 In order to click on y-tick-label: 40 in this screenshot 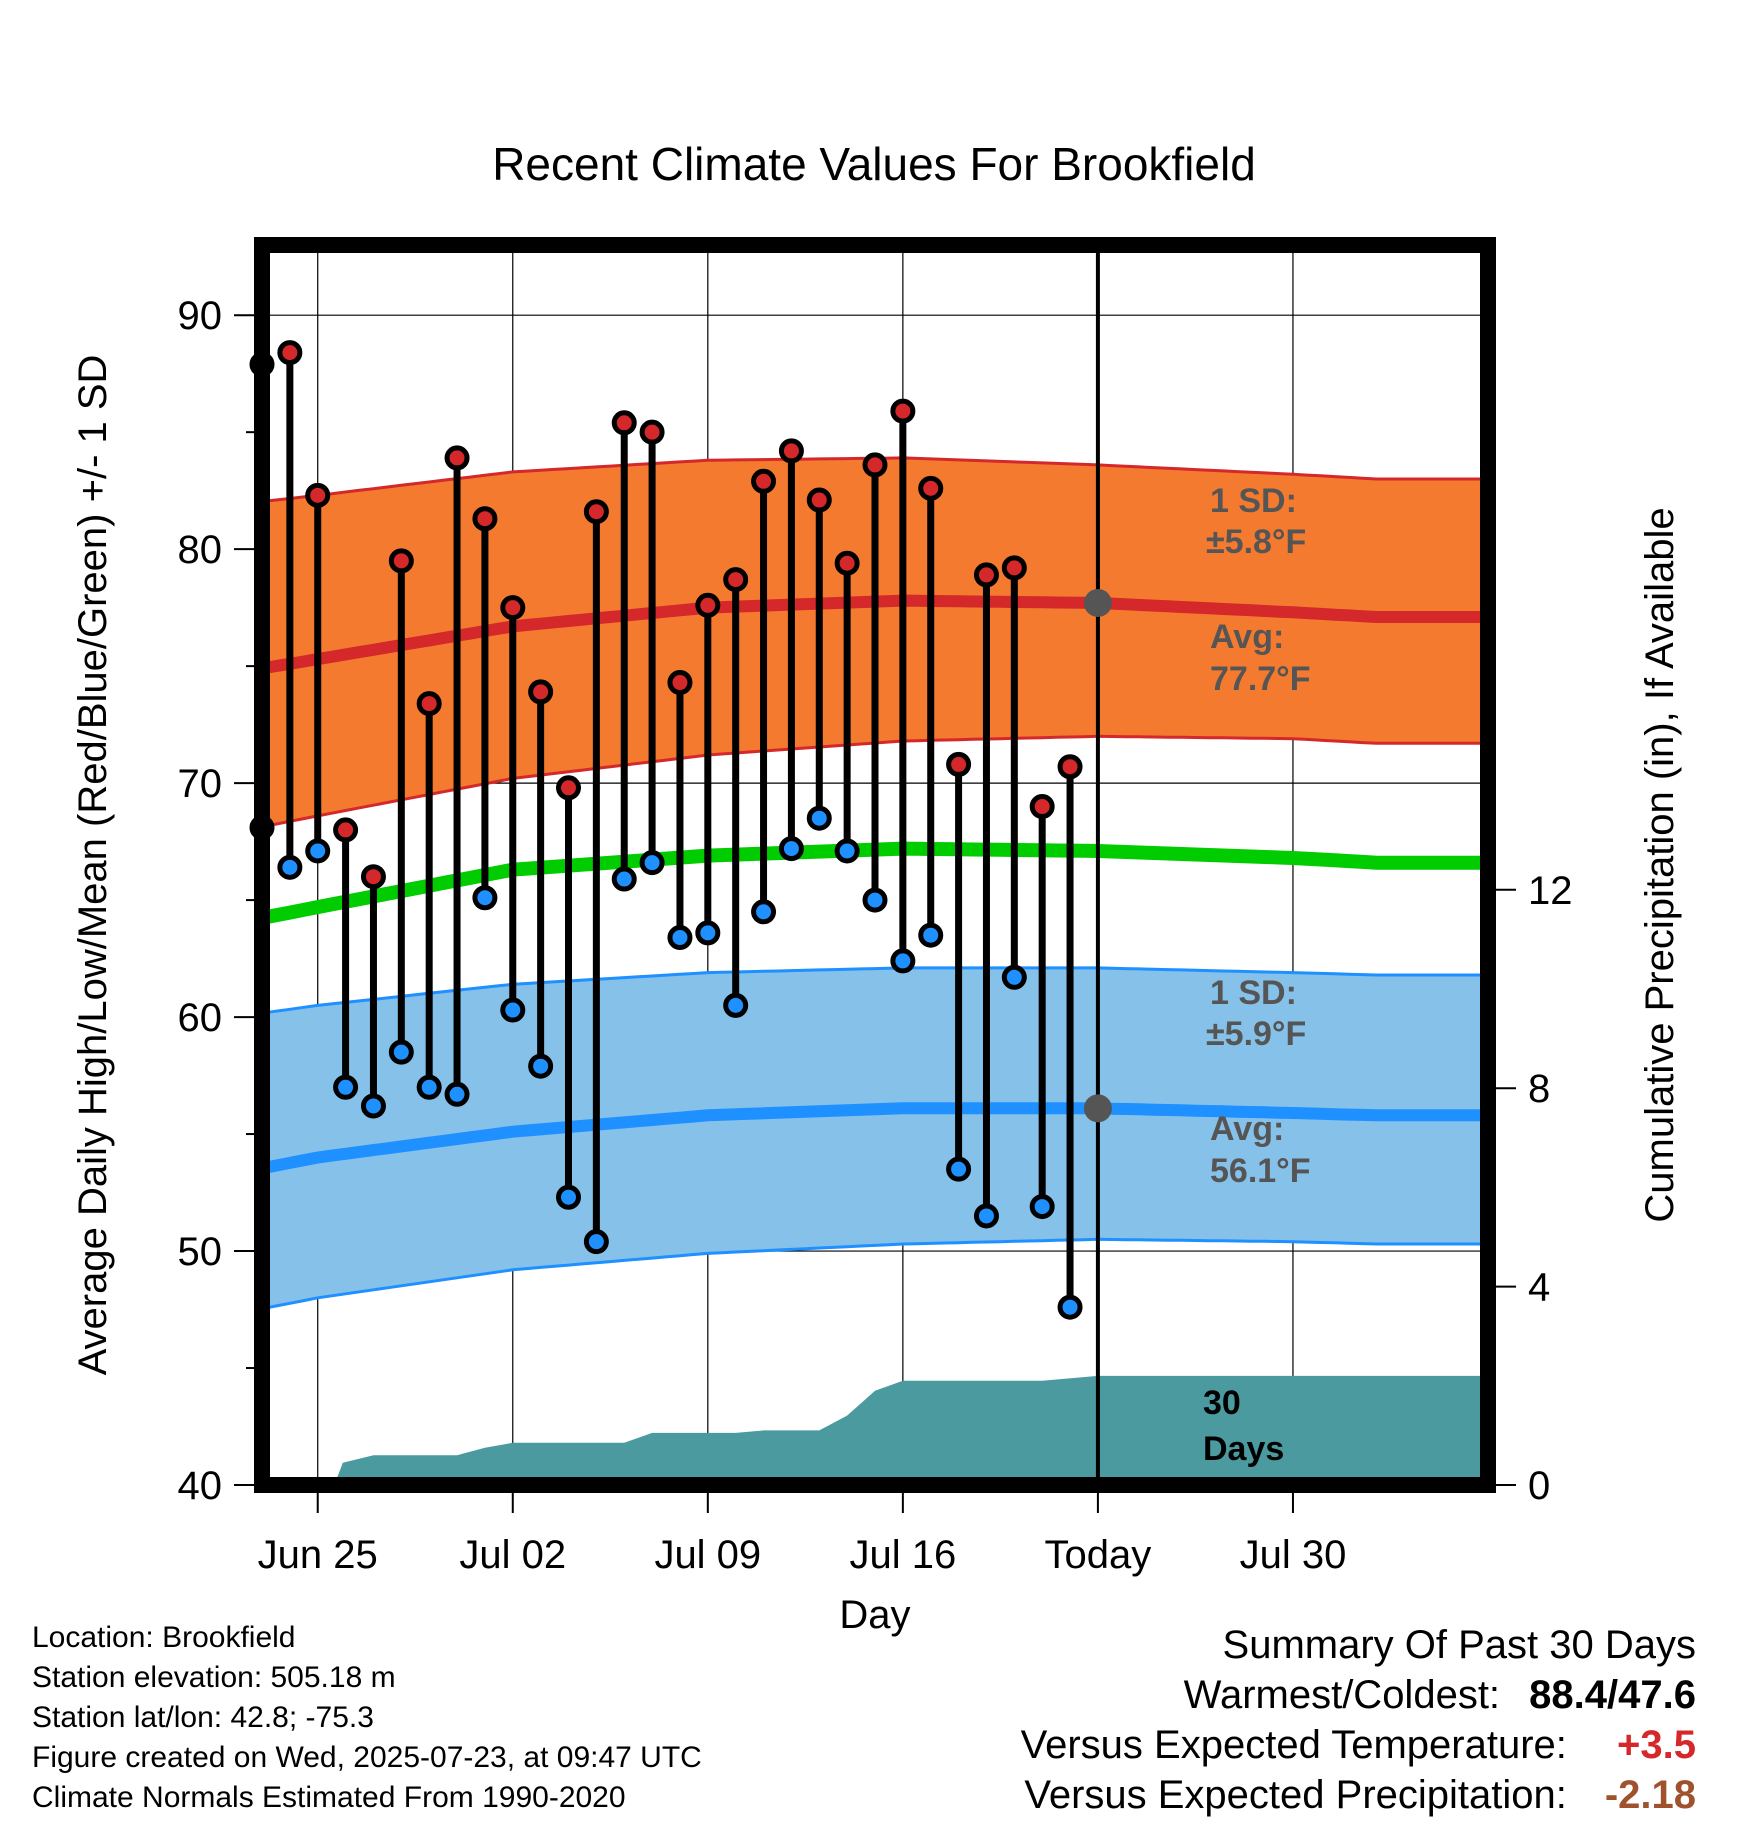, I will do `click(200, 1486)`.